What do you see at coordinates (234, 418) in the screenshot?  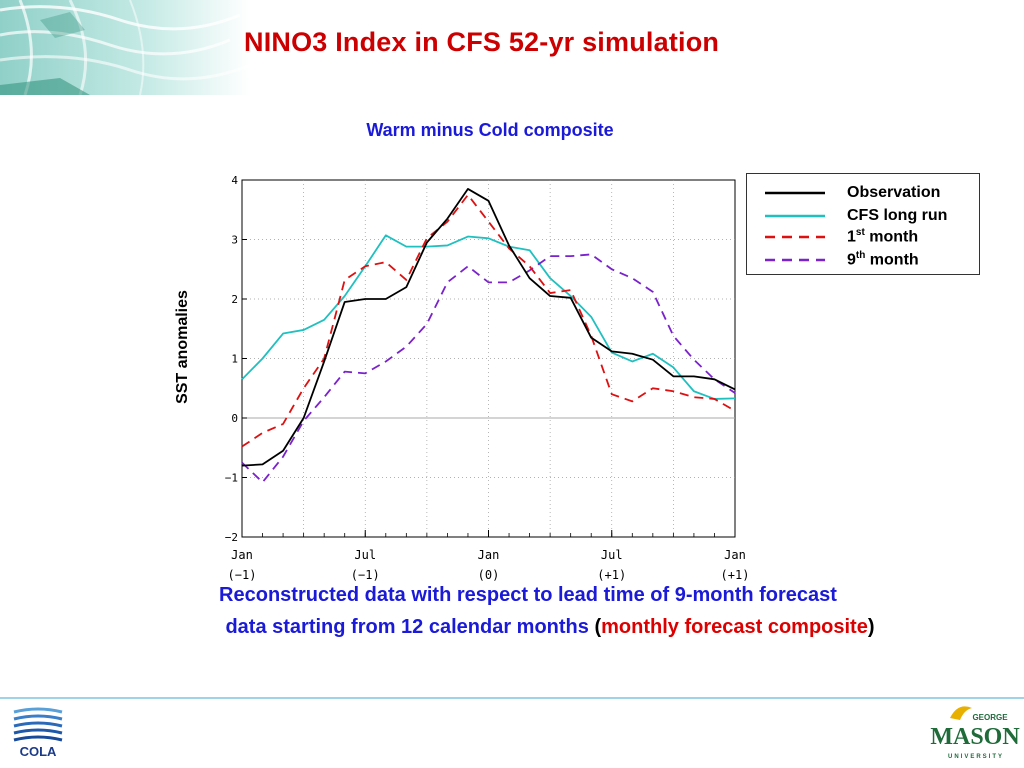 I see `y-tick-label: 0` at bounding box center [234, 418].